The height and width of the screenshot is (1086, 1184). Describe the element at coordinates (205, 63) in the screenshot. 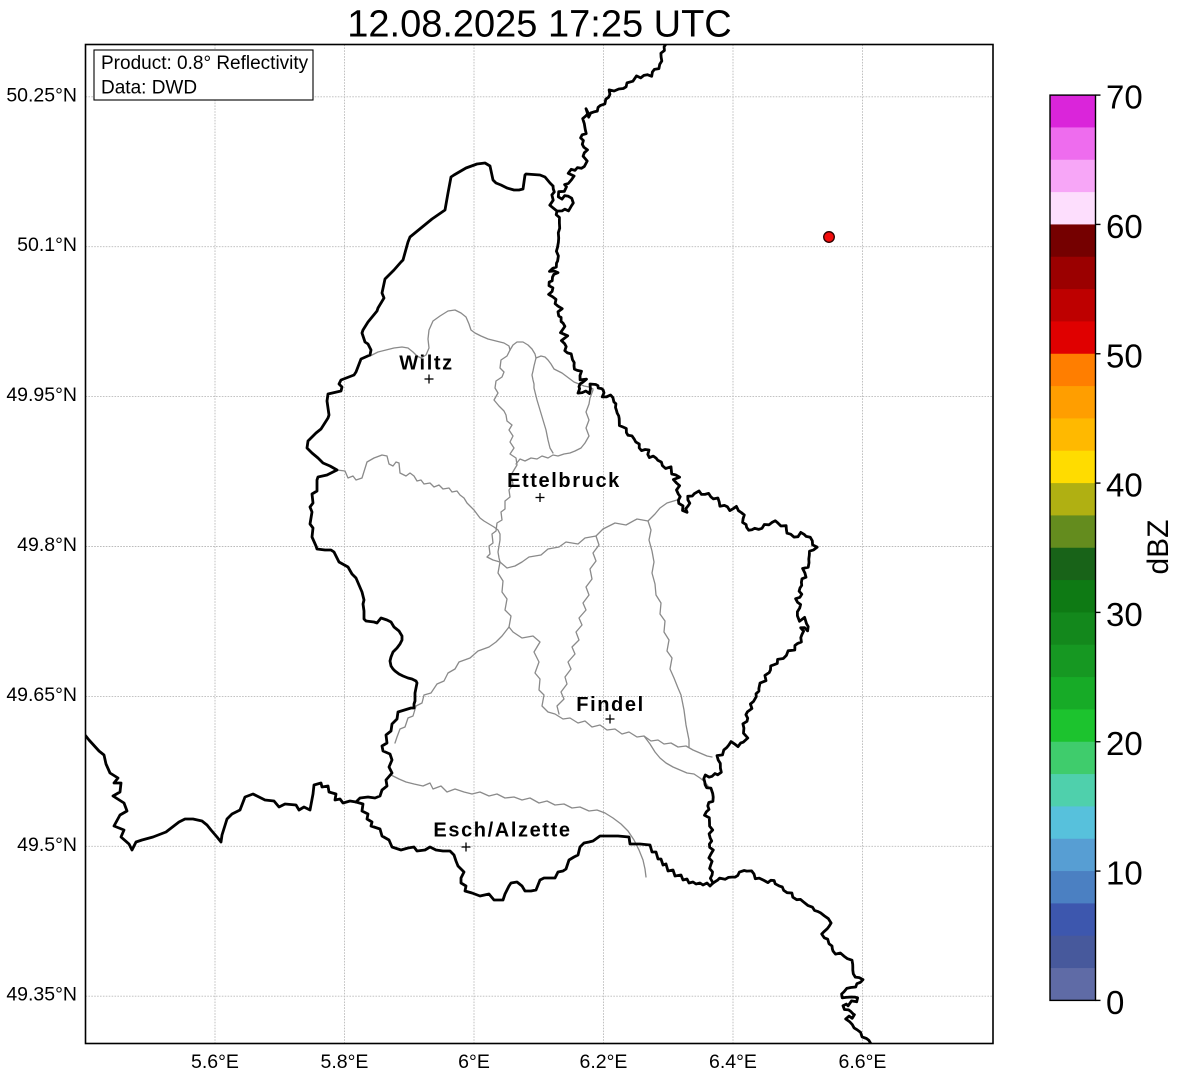

I see `svg-text: Product: 0.8° Reflectivity` at that location.